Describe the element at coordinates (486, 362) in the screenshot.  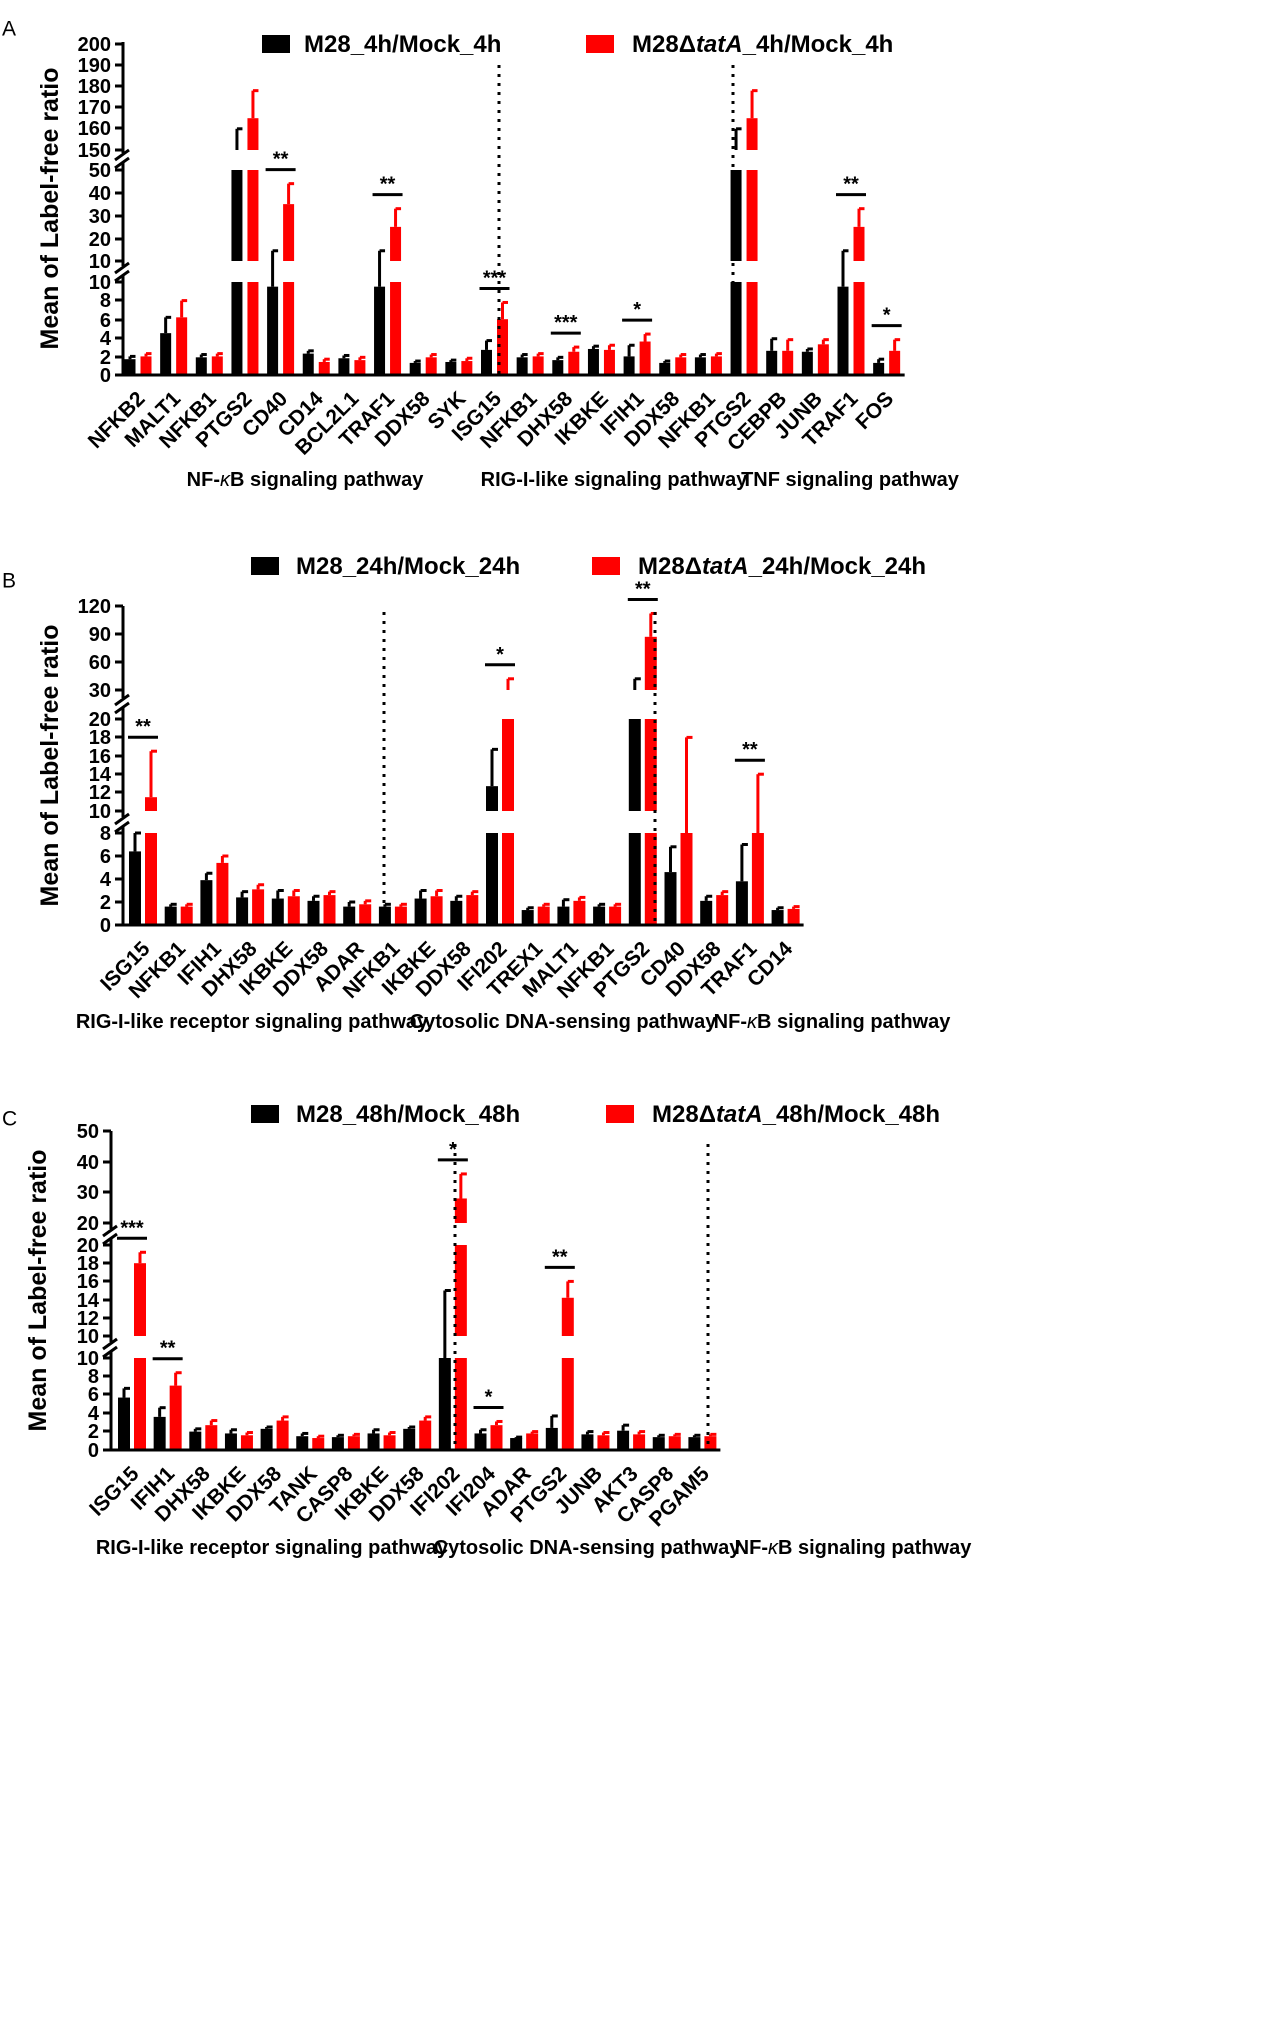
I see `bar-series1-ISG15` at that location.